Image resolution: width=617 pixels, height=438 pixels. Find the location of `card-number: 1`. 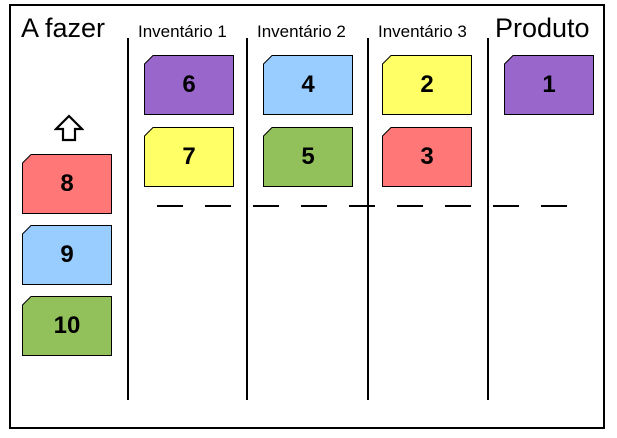

card-number: 1 is located at coordinates (549, 84).